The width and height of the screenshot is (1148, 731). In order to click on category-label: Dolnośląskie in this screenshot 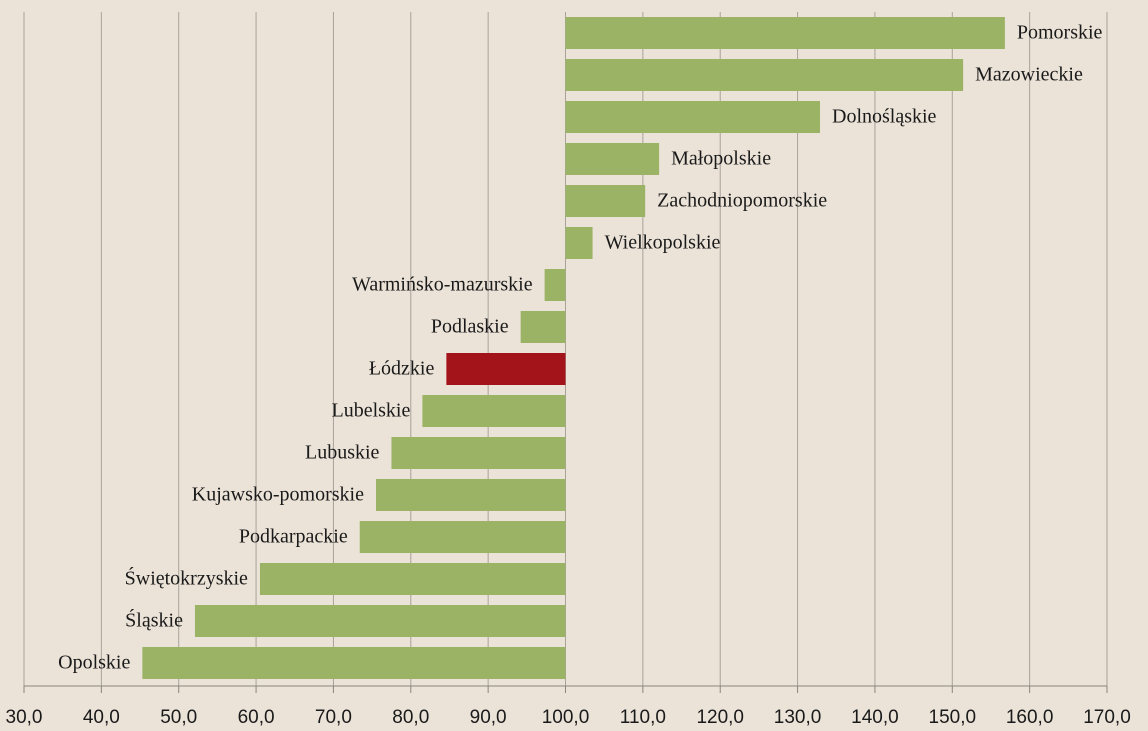, I will do `click(884, 117)`.